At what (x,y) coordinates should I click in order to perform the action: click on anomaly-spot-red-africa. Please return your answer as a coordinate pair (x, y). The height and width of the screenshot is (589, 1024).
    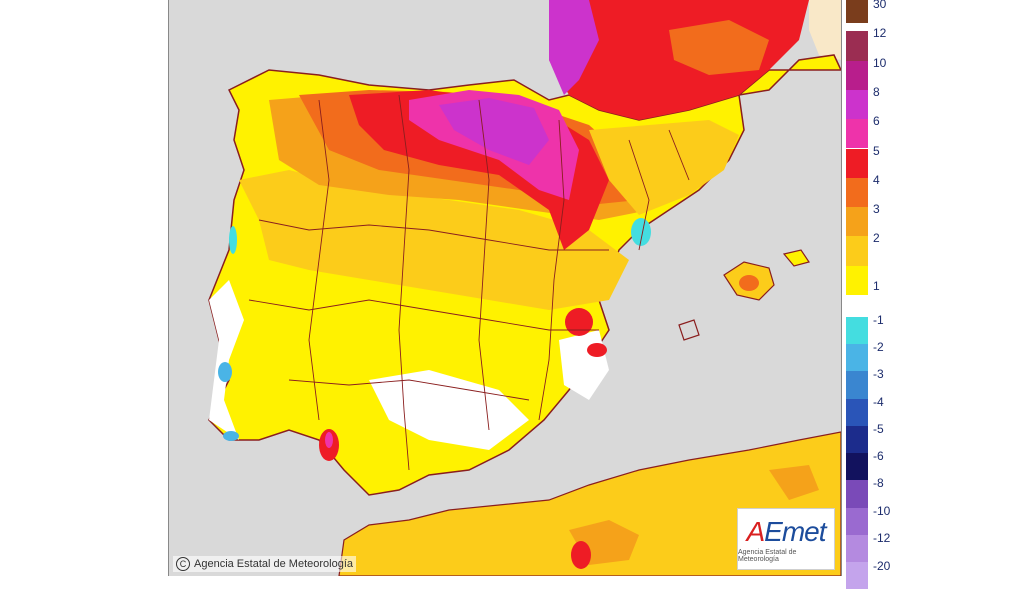
    Looking at the image, I should click on (581, 555).